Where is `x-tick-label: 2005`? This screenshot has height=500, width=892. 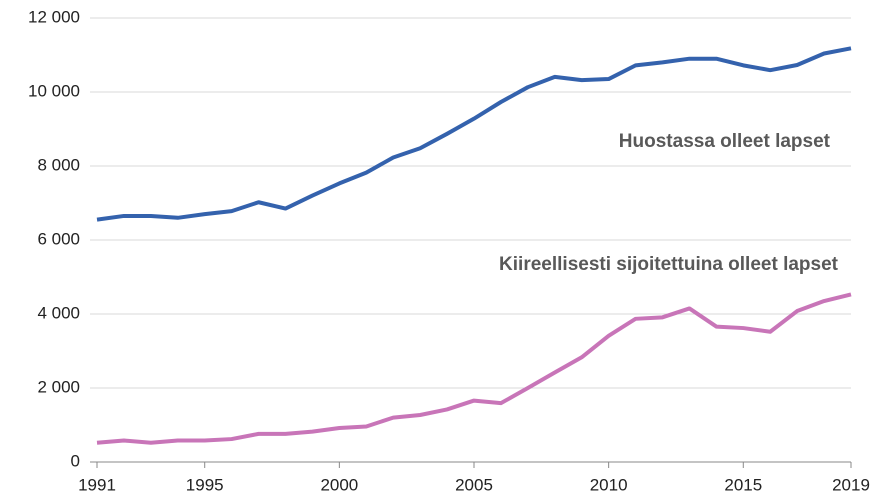
x-tick-label: 2005 is located at coordinates (474, 484).